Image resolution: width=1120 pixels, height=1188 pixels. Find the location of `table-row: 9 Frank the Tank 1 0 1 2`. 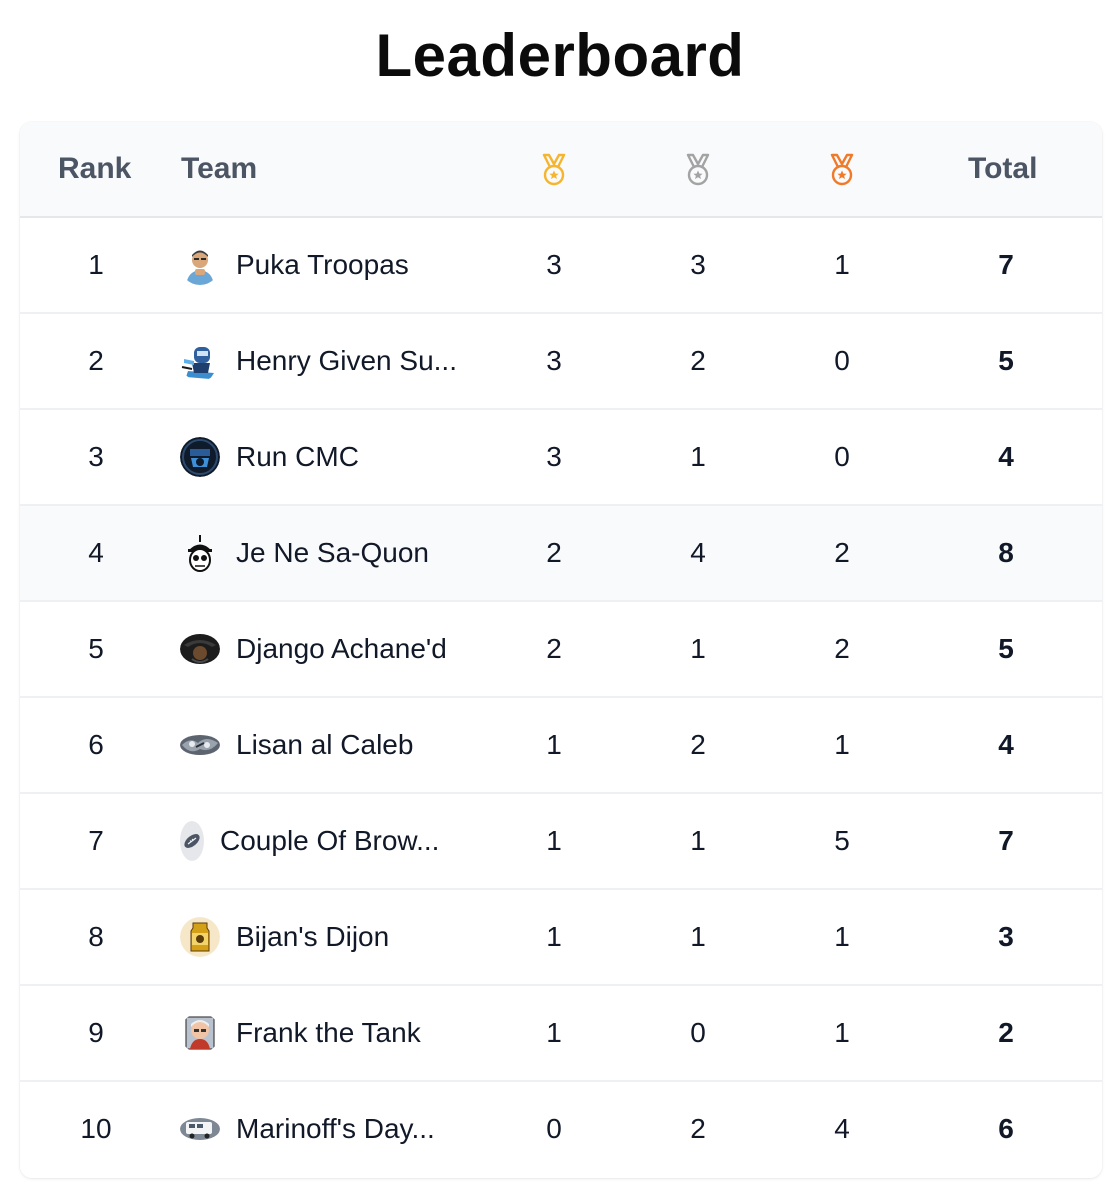

table-row: 9 Frank the Tank 1 0 1 2 is located at coordinates (561, 1034).